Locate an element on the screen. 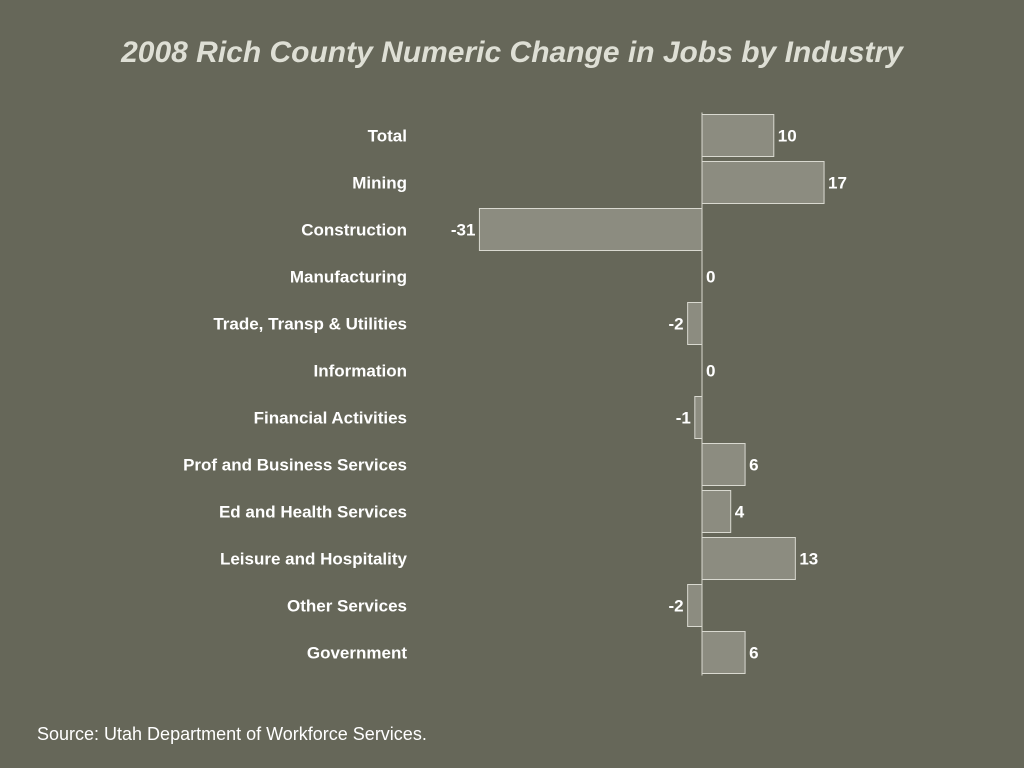 The image size is (1024, 768). category-label: Financial Activities is located at coordinates (330, 418).